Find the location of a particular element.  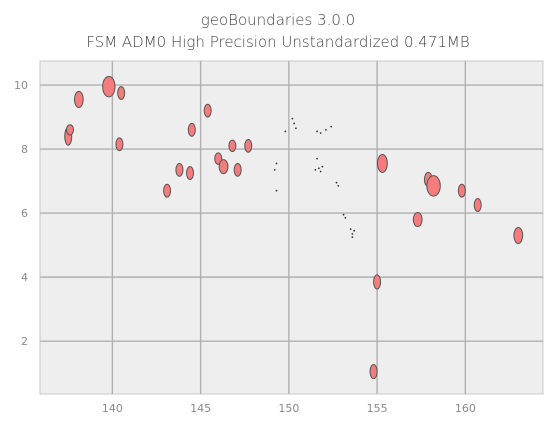

x-tick-label: 140 is located at coordinates (112, 408).